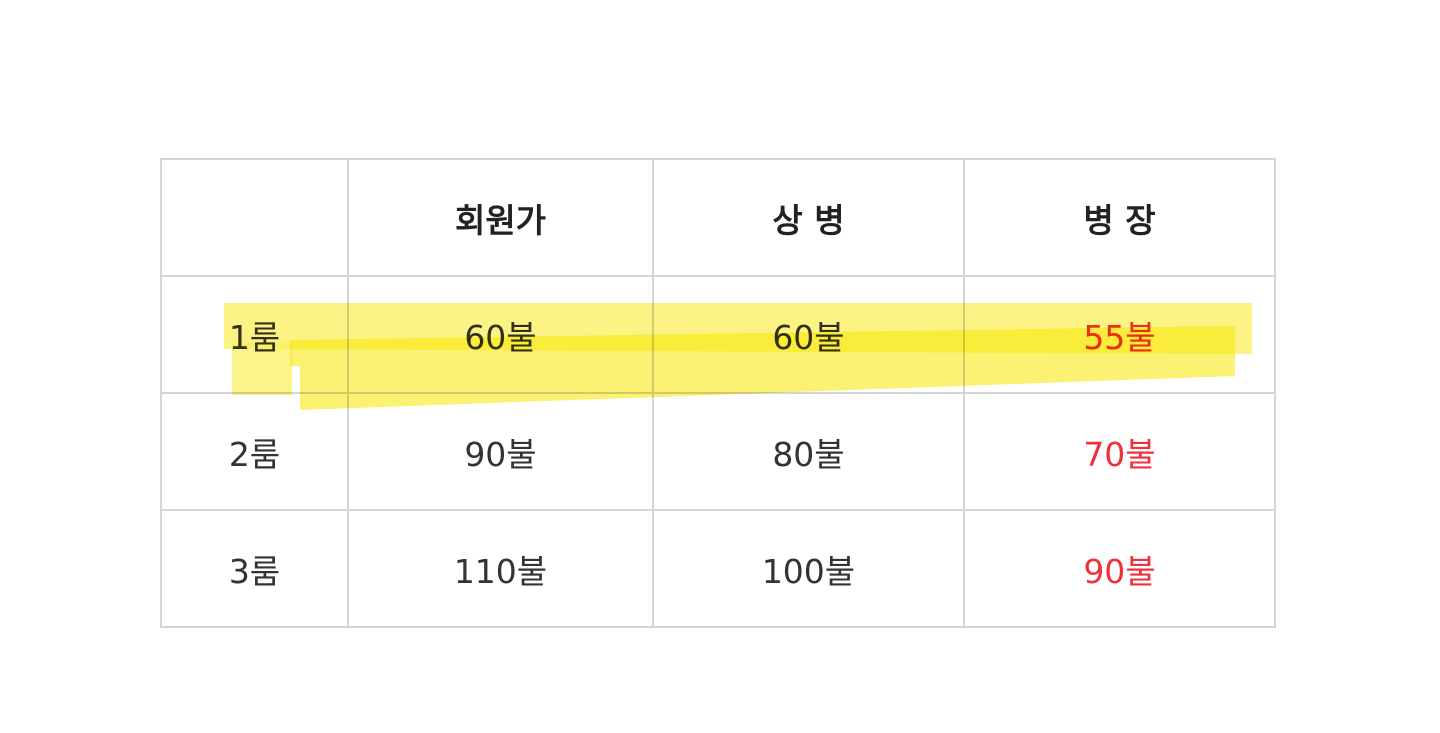 This screenshot has height=733, width=1440. I want to click on byeongjang-price: 90불, so click(1119, 568).